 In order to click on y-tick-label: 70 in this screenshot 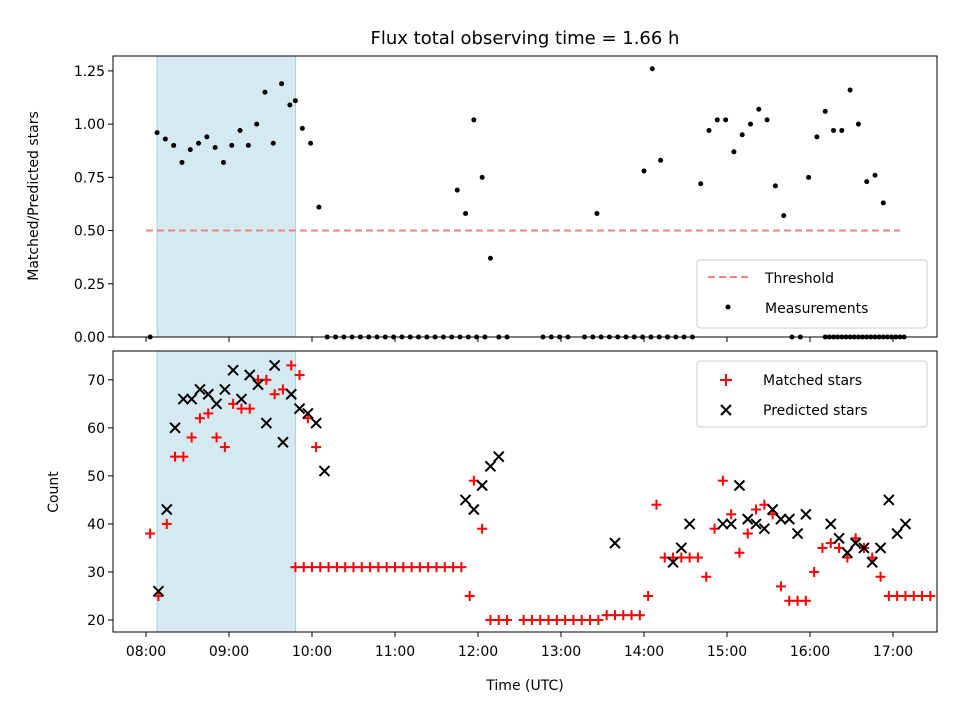, I will do `click(96, 381)`.